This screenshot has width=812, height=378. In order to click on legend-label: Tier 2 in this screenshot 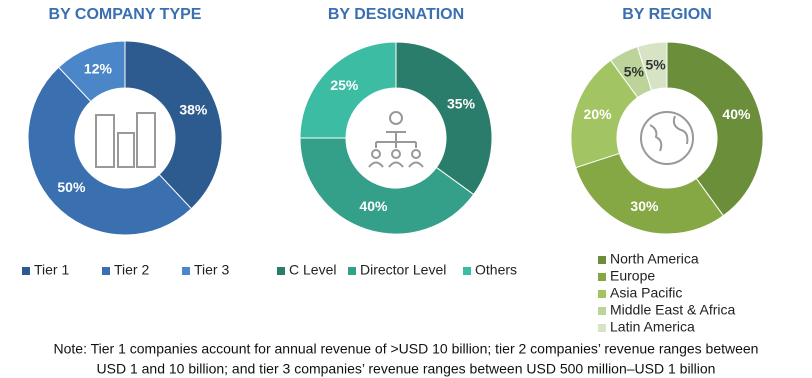, I will do `click(131, 270)`.